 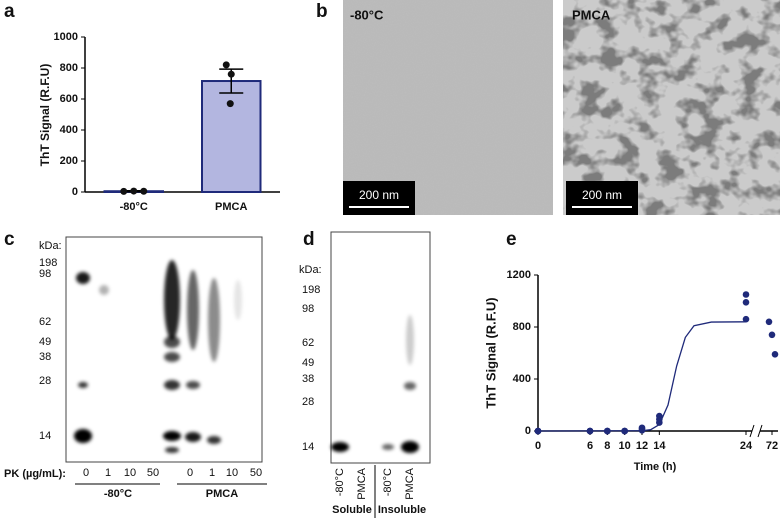 What do you see at coordinates (231, 136) in the screenshot?
I see `bar` at bounding box center [231, 136].